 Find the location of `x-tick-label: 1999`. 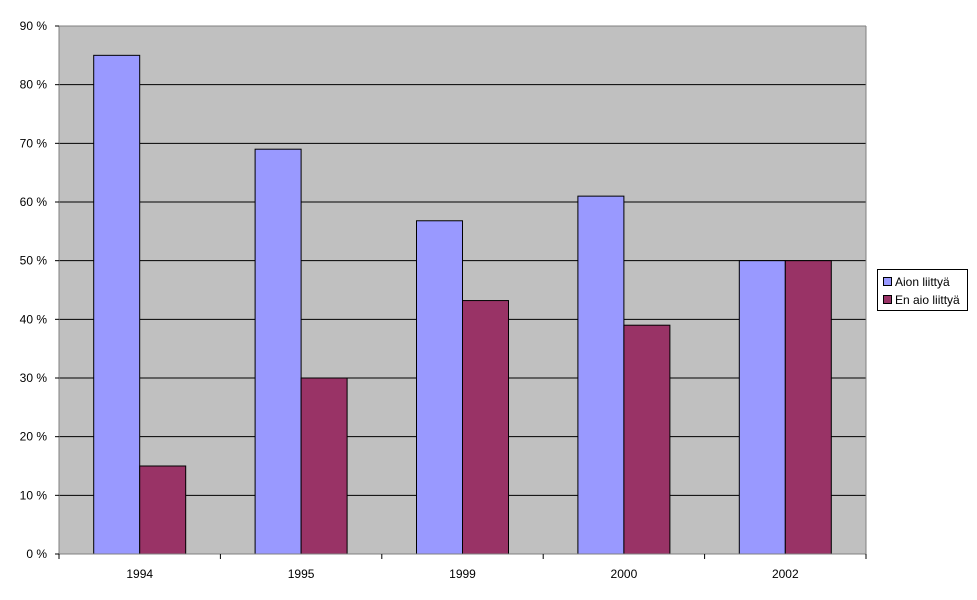

x-tick-label: 1999 is located at coordinates (462, 574).